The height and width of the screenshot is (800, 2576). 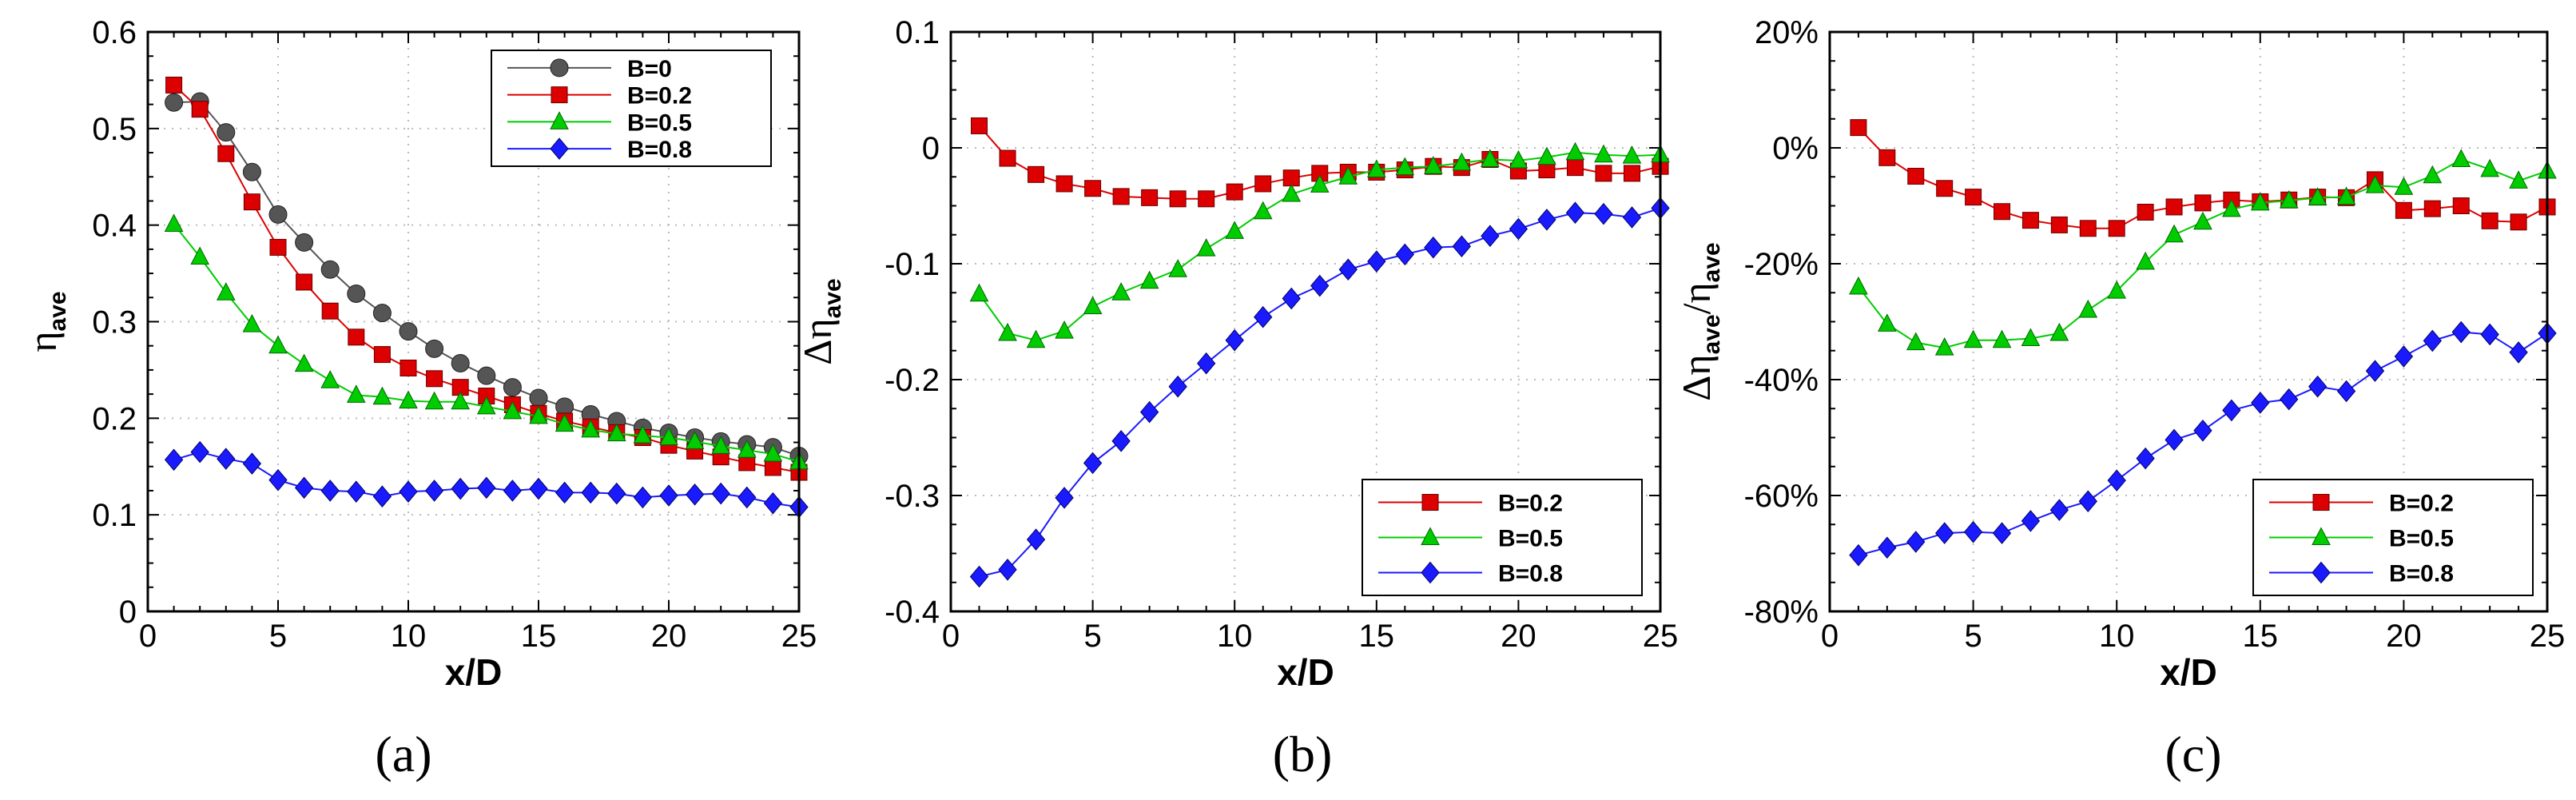 I want to click on legend-label: B=0.8, so click(x=659, y=150).